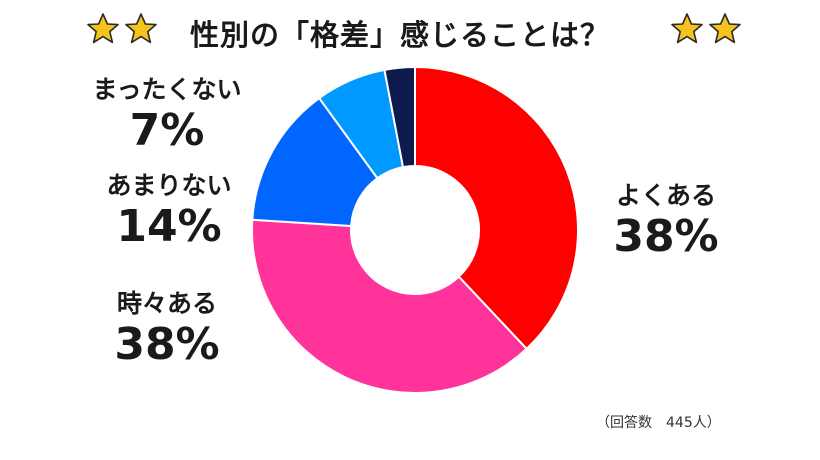 Image resolution: width=820 pixels, height=460 pixels. I want to click on stars-right, so click(706, 29).